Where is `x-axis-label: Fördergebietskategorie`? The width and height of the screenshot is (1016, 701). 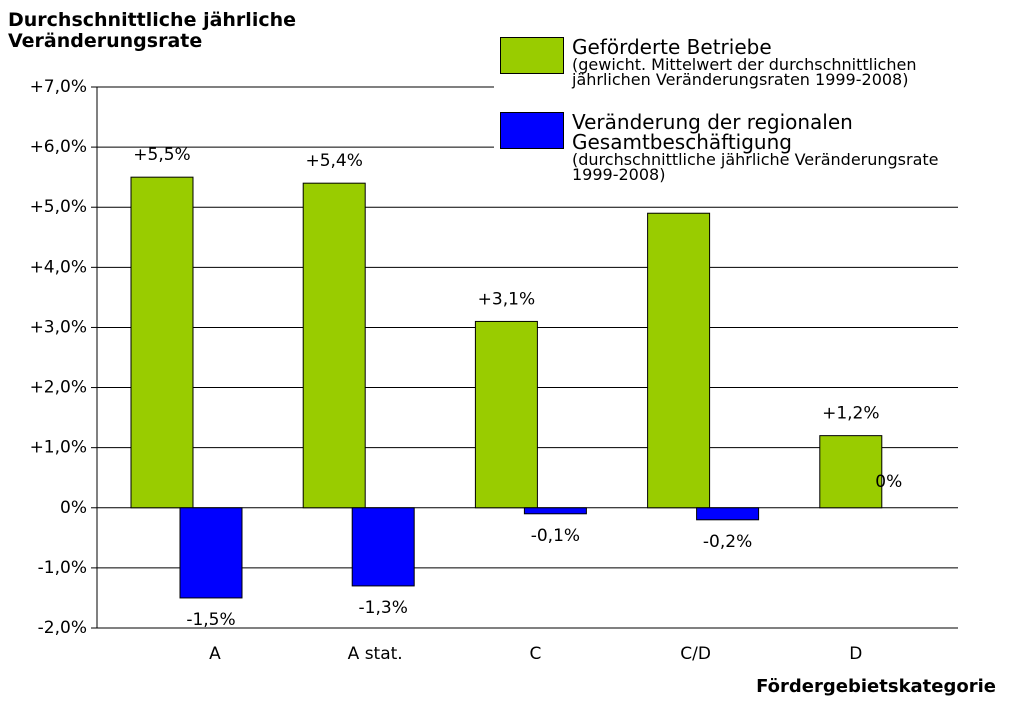
x-axis-label: Fördergebietskategorie is located at coordinates (876, 686).